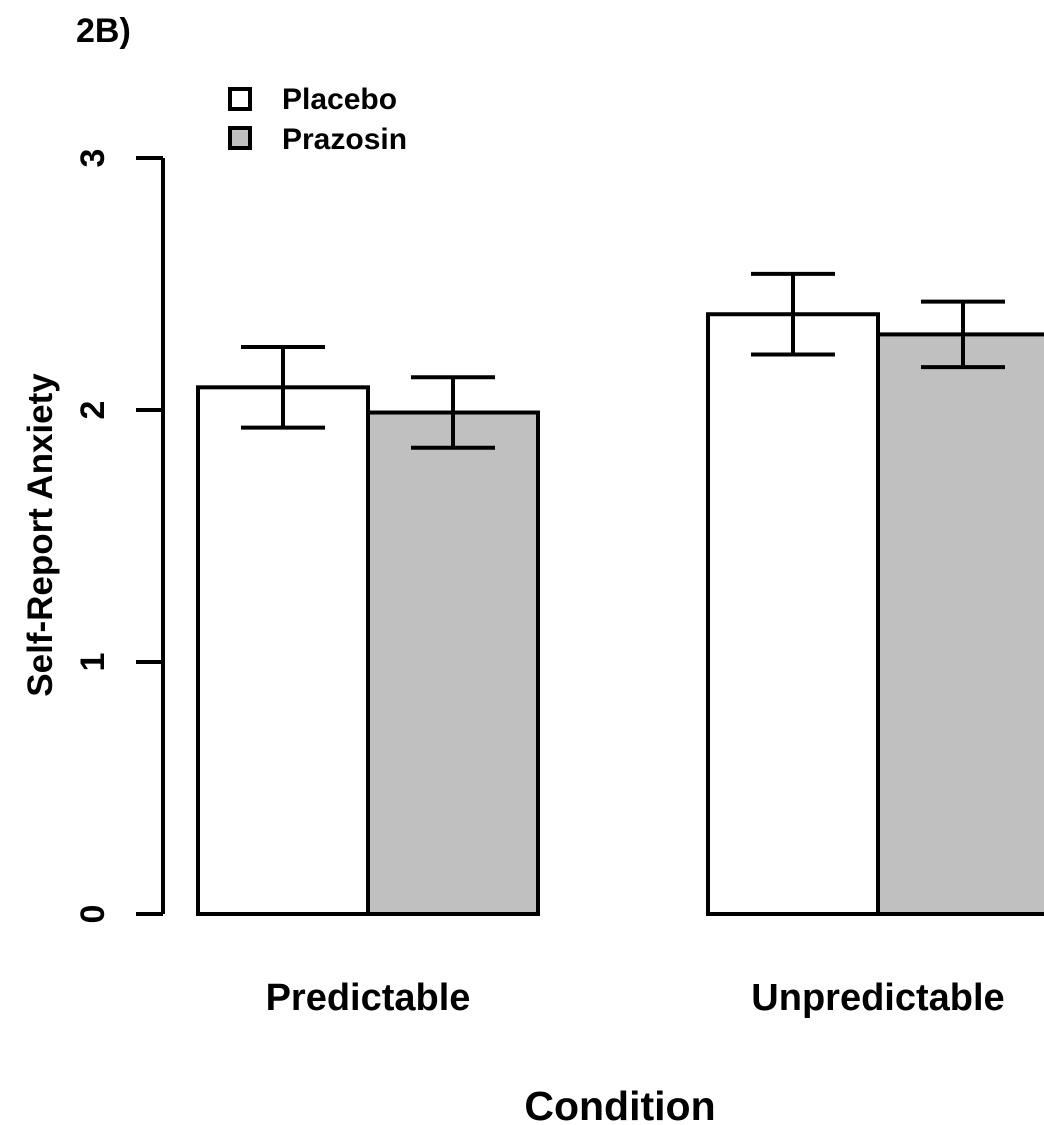  I want to click on error-bars, so click(623, 360).